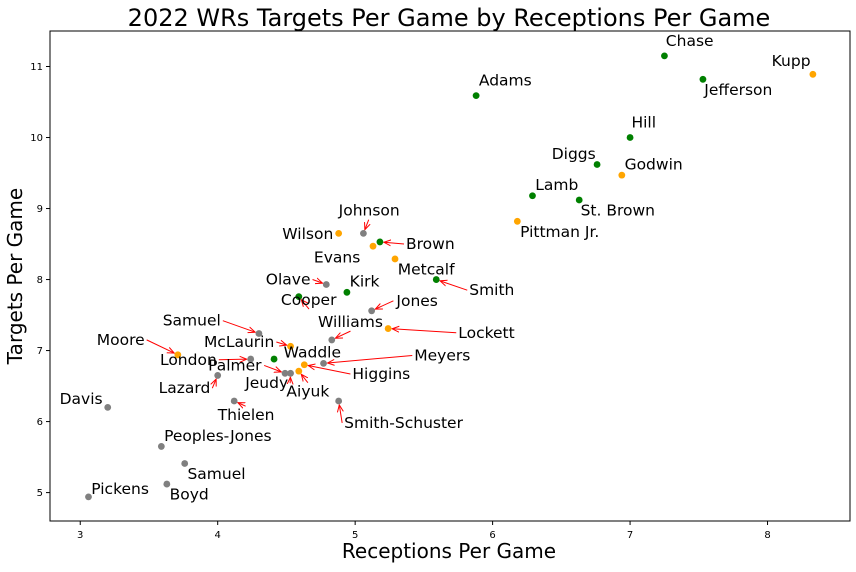 The width and height of the screenshot is (856, 572). Describe the element at coordinates (416, 301) in the screenshot. I see `point-label: Jones` at that location.